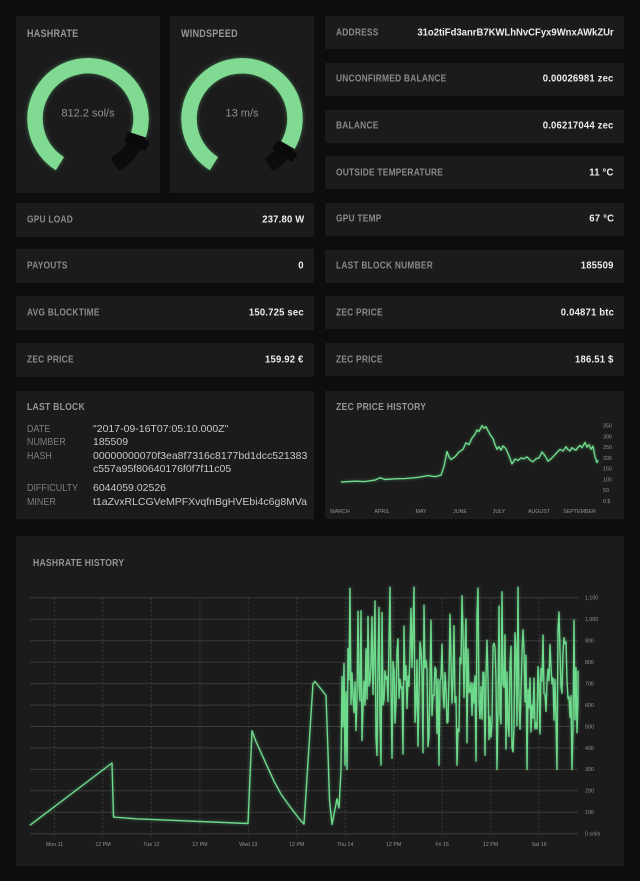 This screenshot has width=640, height=881. Describe the element at coordinates (54, 845) in the screenshot. I see `svg-text: Mon 11` at that location.